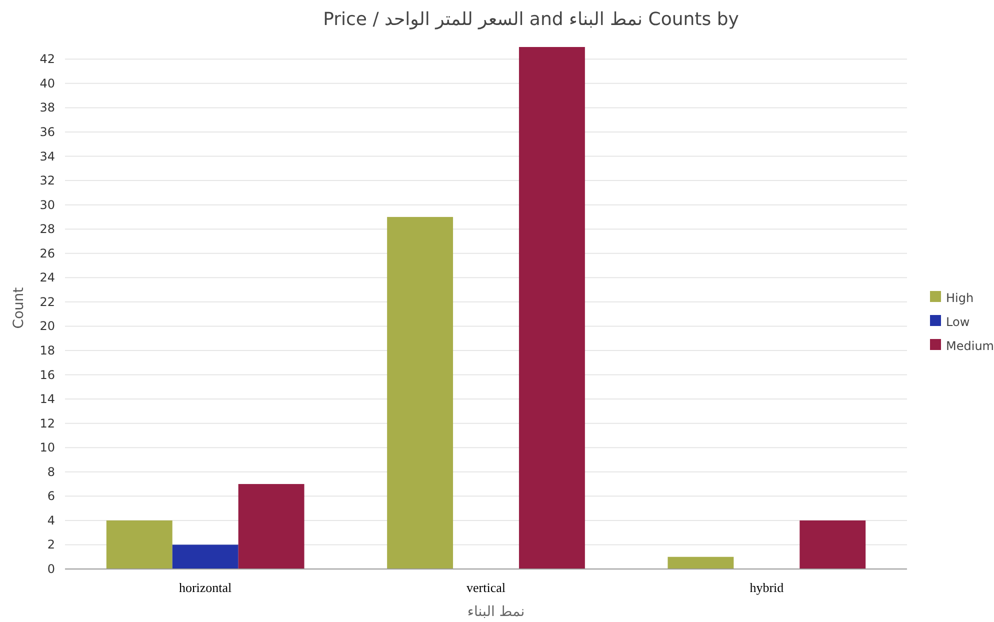  Describe the element at coordinates (51, 471) in the screenshot. I see `y-tick-label: 8` at that location.